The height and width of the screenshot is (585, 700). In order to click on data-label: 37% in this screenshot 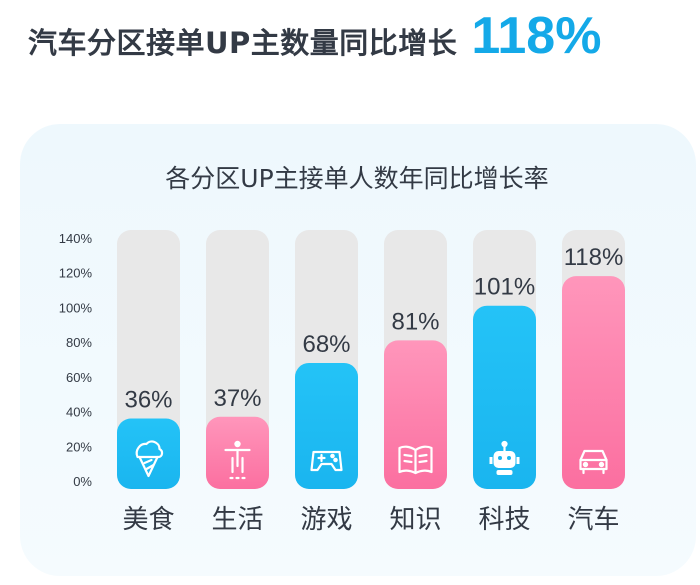, I will do `click(237, 398)`.